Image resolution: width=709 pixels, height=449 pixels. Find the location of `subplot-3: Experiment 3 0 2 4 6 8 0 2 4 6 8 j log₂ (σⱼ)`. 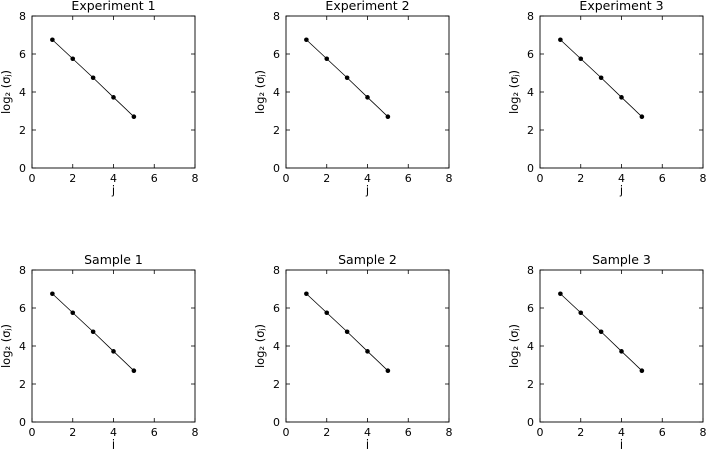

subplot-3: Experiment 3 0 2 4 6 8 0 2 4 6 8 j log₂ (σⱼ) is located at coordinates (607, 98).